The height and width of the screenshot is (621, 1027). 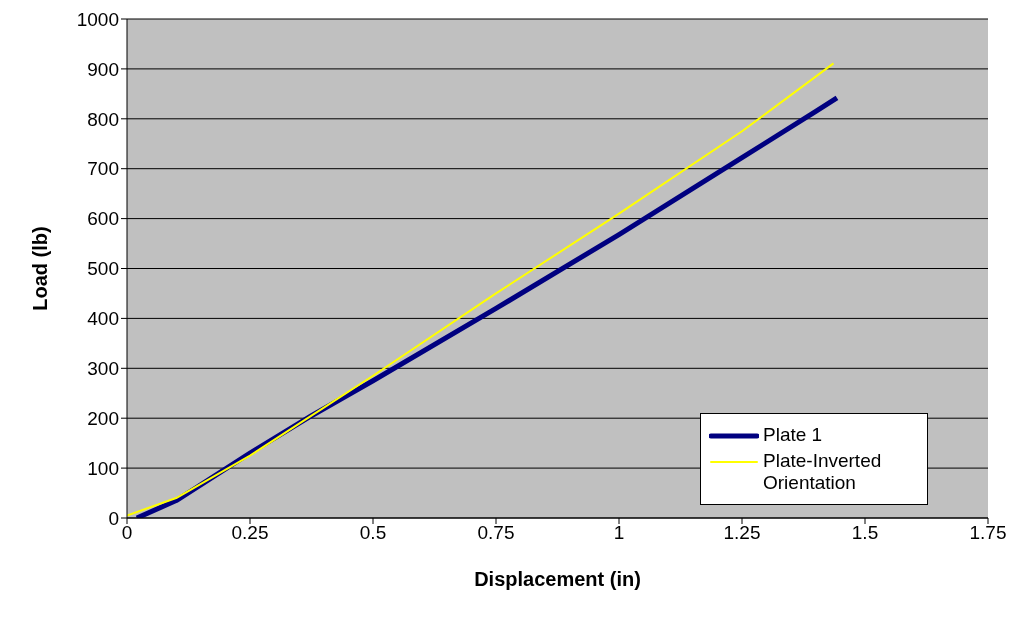 I want to click on x-tick-label: 0.5, so click(x=373, y=533).